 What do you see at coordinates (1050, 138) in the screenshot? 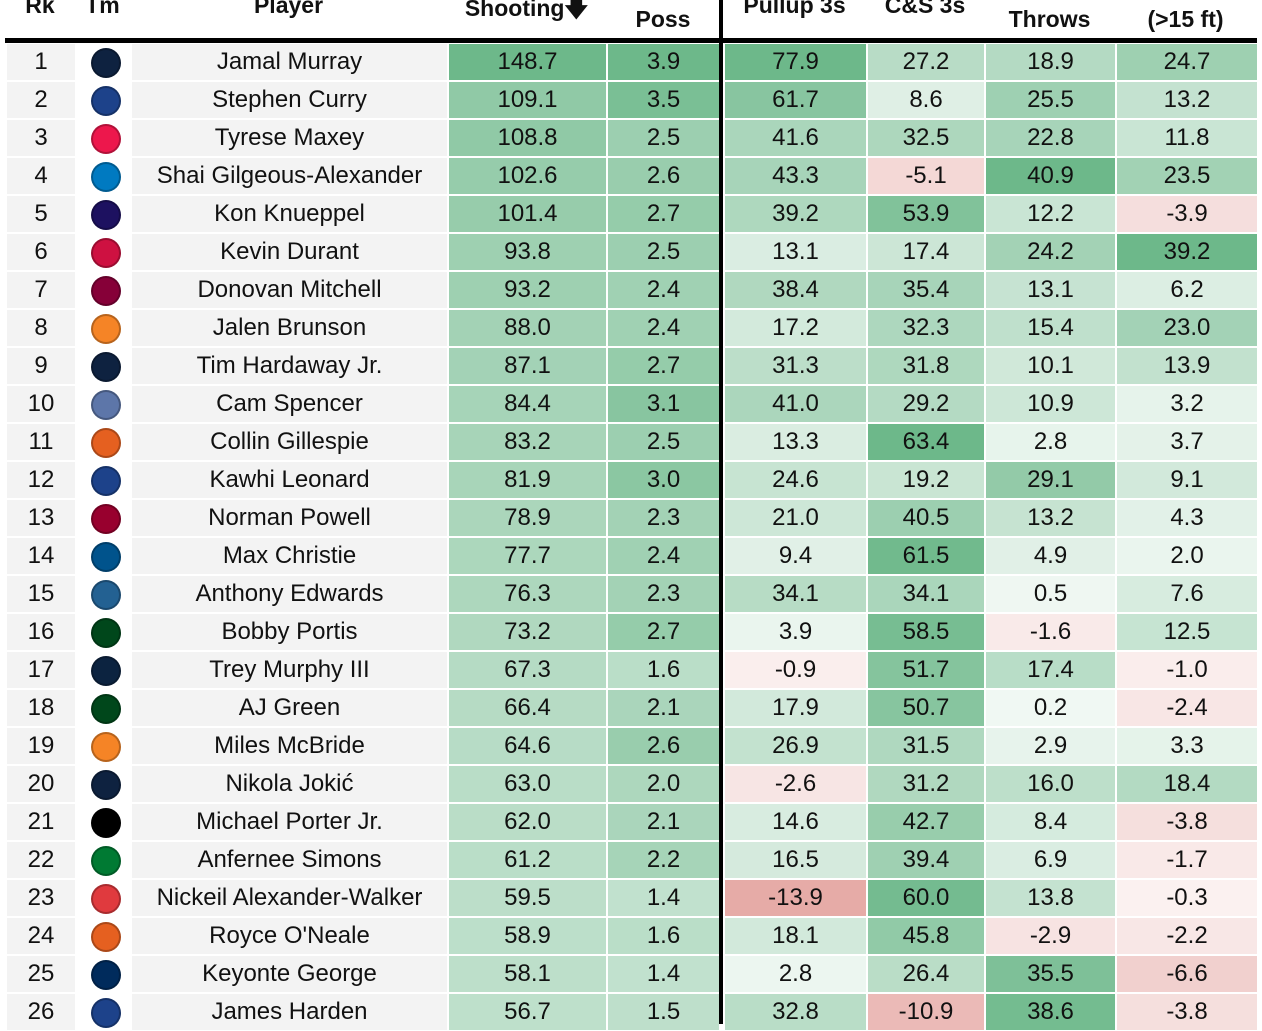
I see `throws-cell: 22.8` at bounding box center [1050, 138].